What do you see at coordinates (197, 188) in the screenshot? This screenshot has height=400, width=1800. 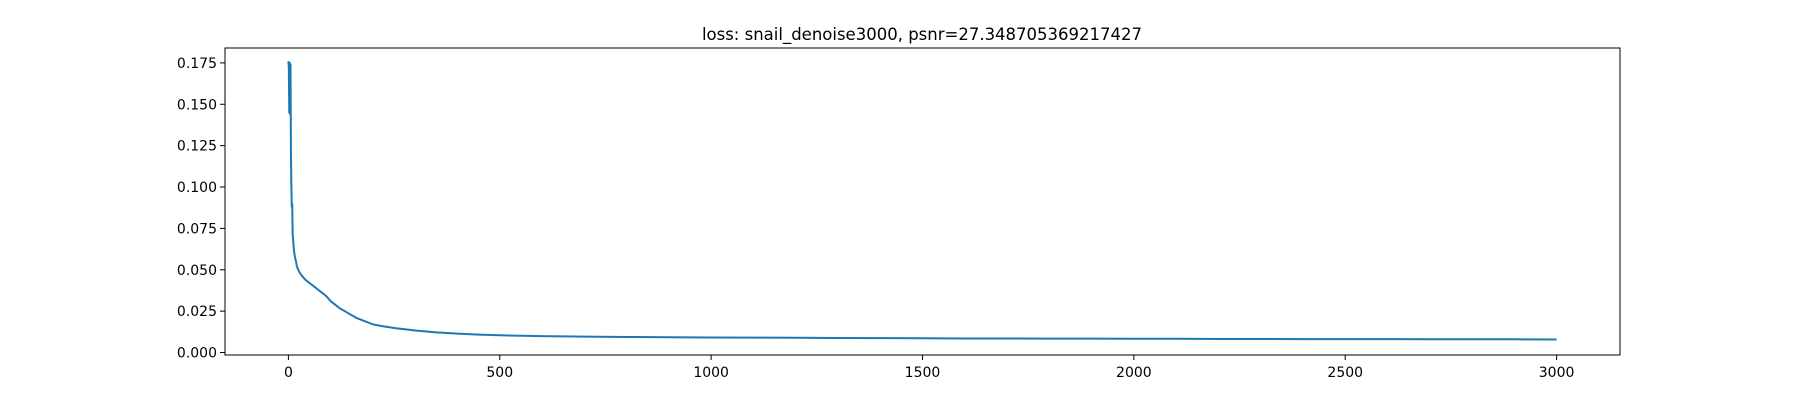 I see `y-tick-label: 0.100` at bounding box center [197, 188].